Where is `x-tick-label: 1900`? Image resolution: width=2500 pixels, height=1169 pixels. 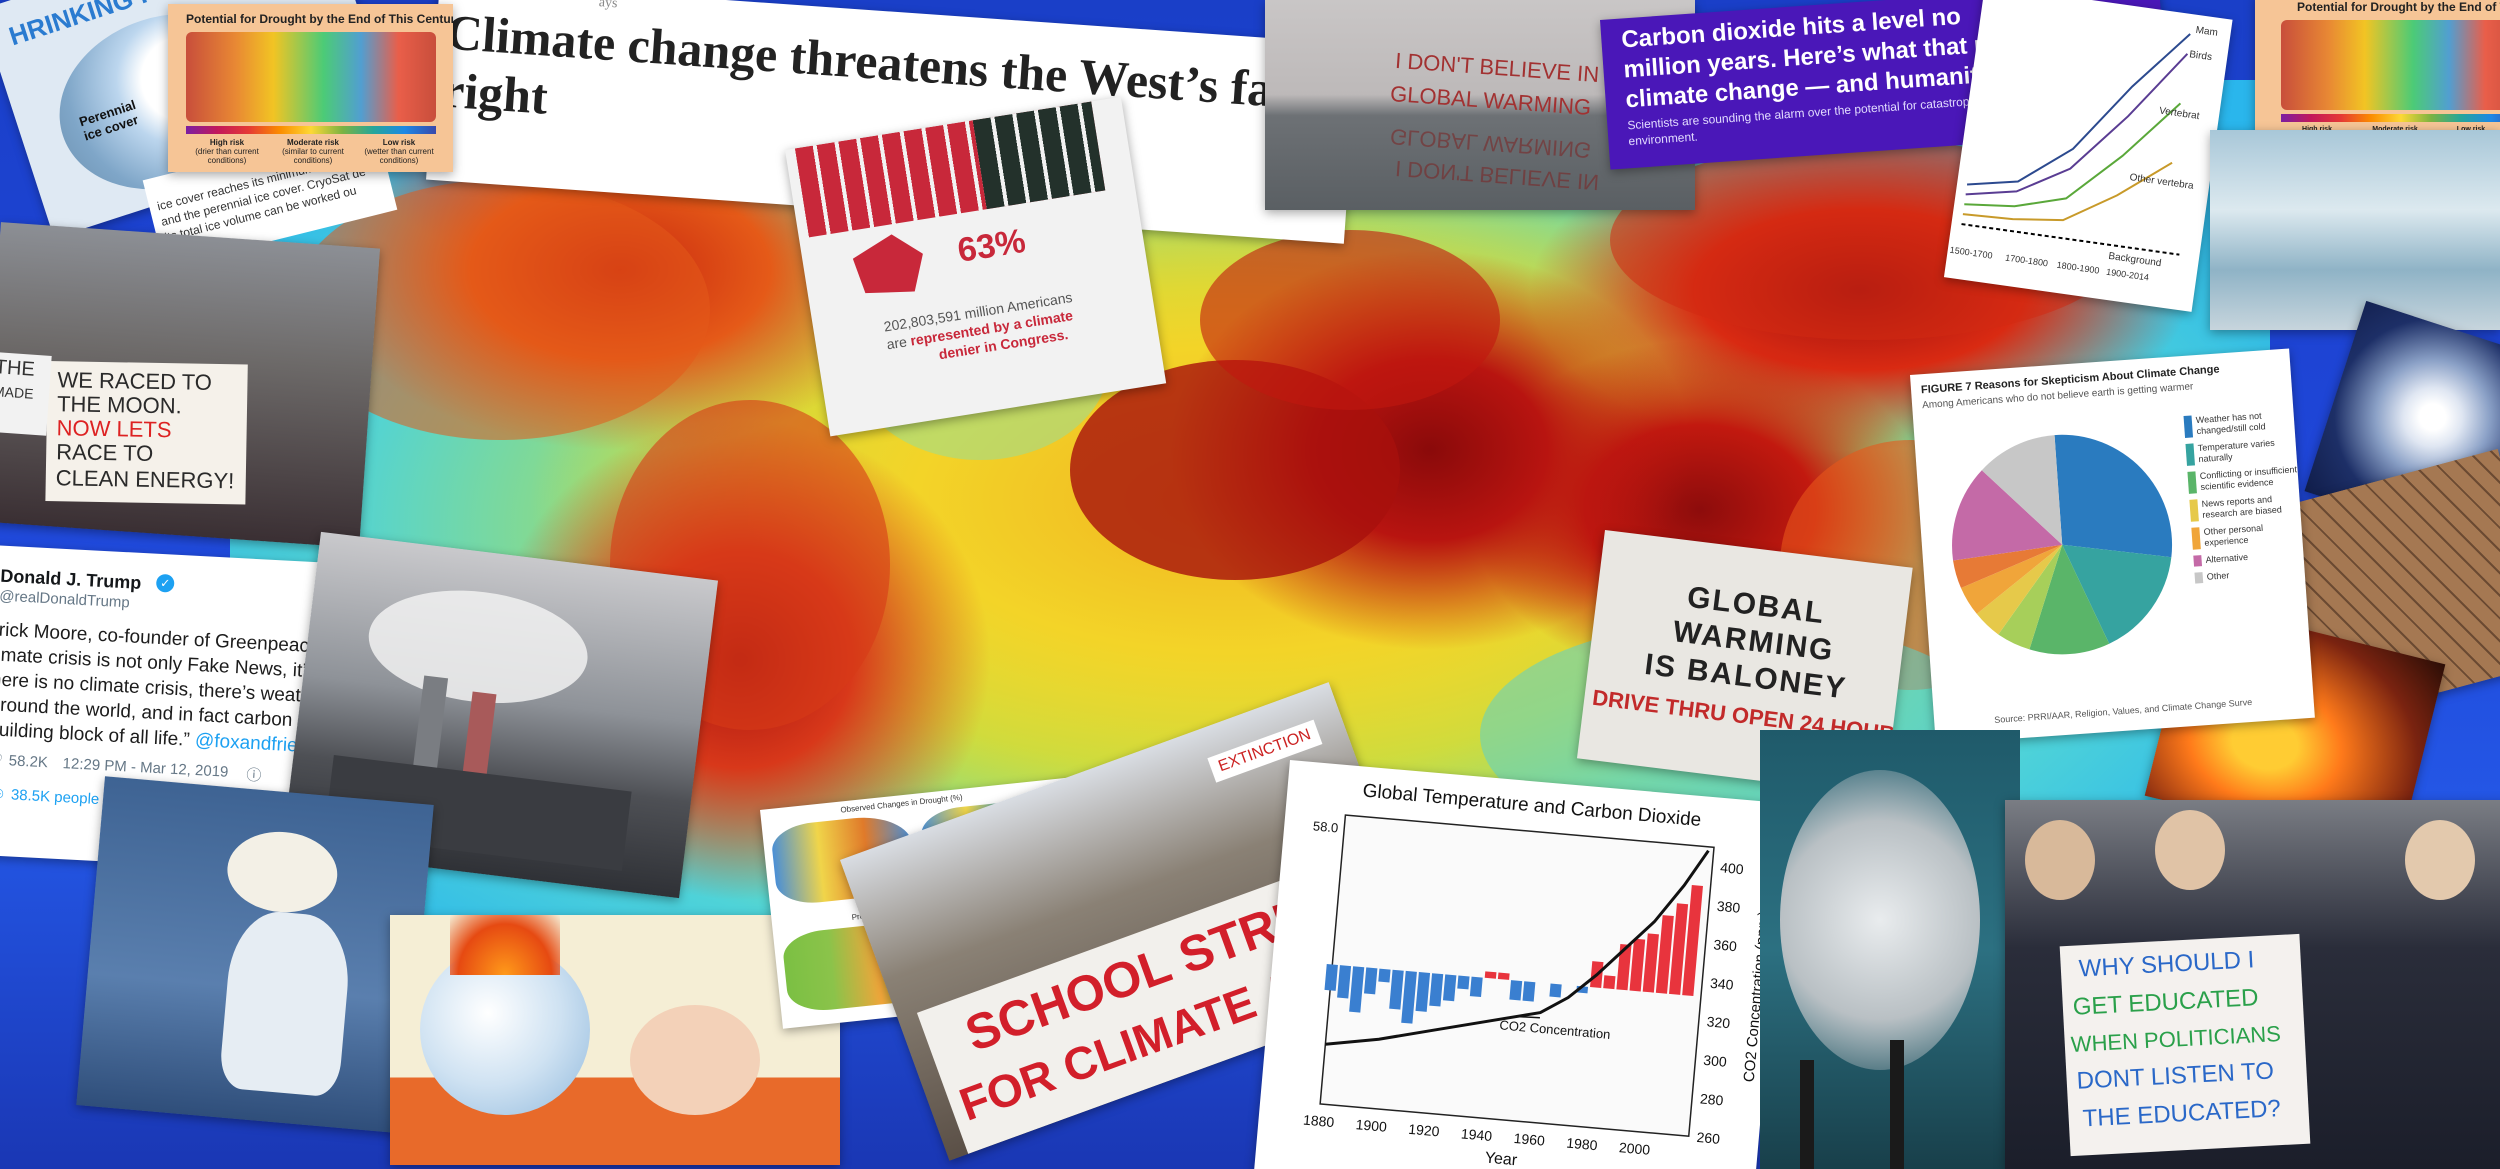
x-tick-label: 1900 is located at coordinates (1371, 1125).